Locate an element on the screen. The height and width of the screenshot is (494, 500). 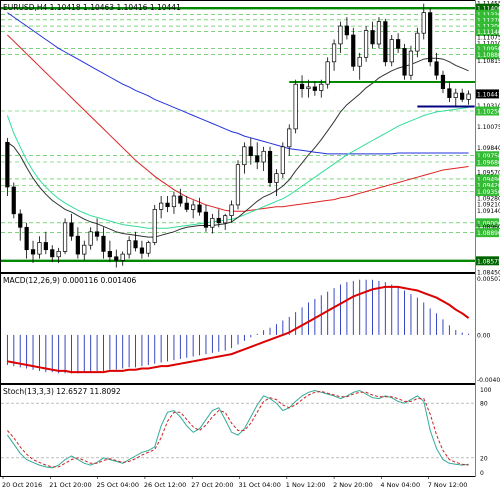
price-tick-label: 1.08575 is located at coordinates (488, 261).